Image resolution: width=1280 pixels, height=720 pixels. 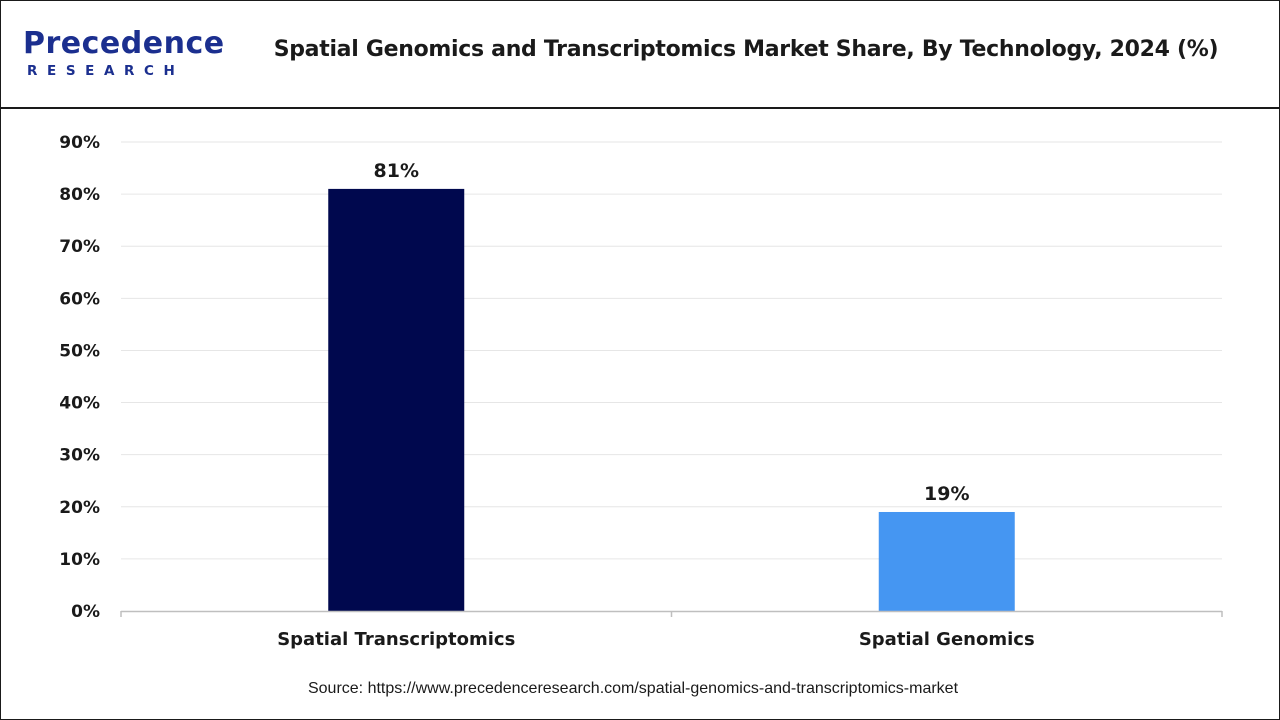 What do you see at coordinates (79, 508) in the screenshot?
I see `y-tick-label: 20%` at bounding box center [79, 508].